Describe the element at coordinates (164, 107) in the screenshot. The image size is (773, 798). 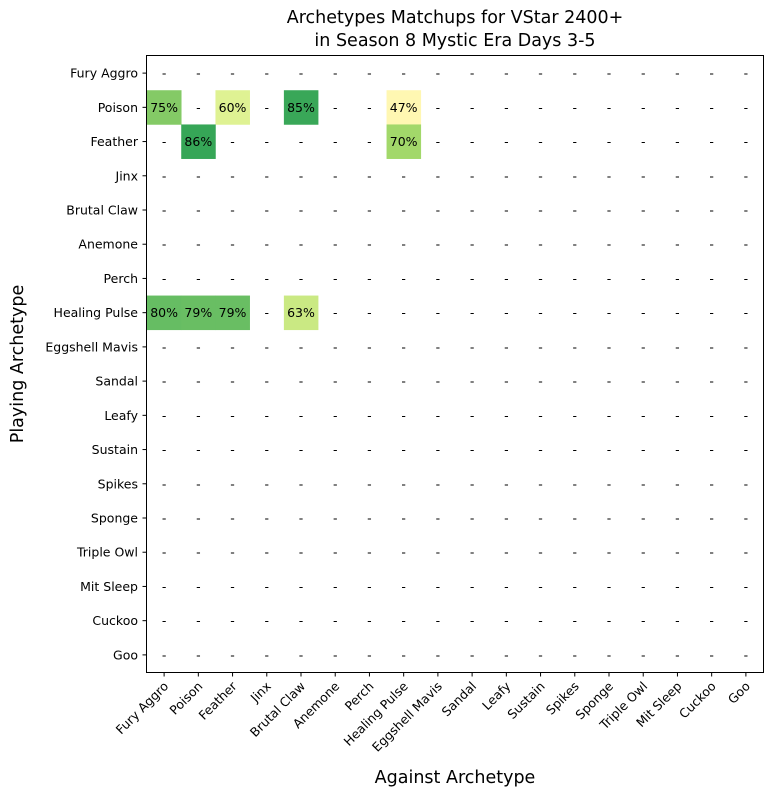
I see `cell-value-label: 75%` at that location.